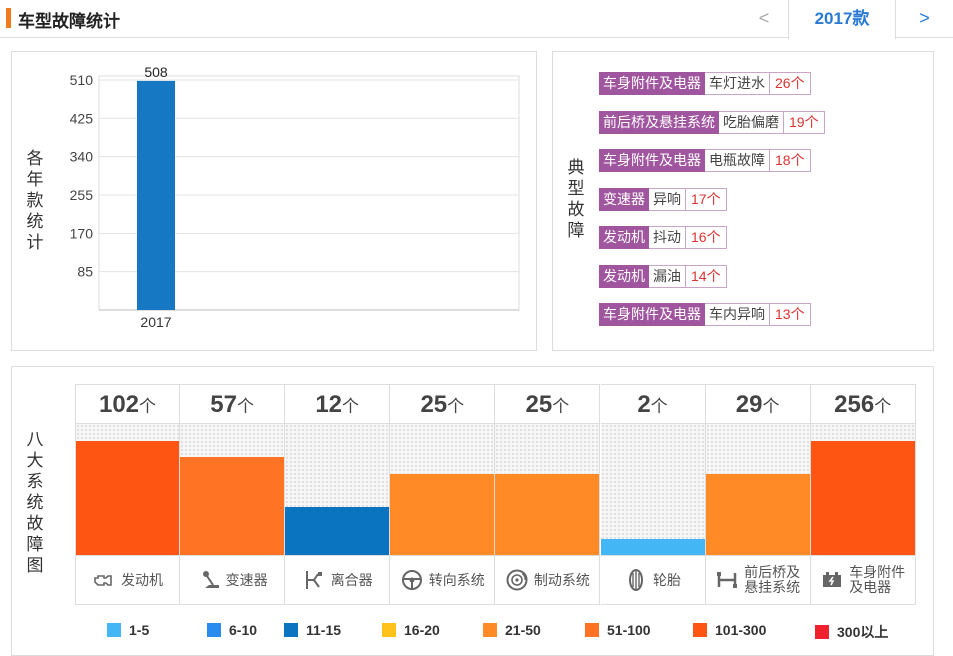  Describe the element at coordinates (329, 404) in the screenshot. I see `system-count-value: 12` at that location.